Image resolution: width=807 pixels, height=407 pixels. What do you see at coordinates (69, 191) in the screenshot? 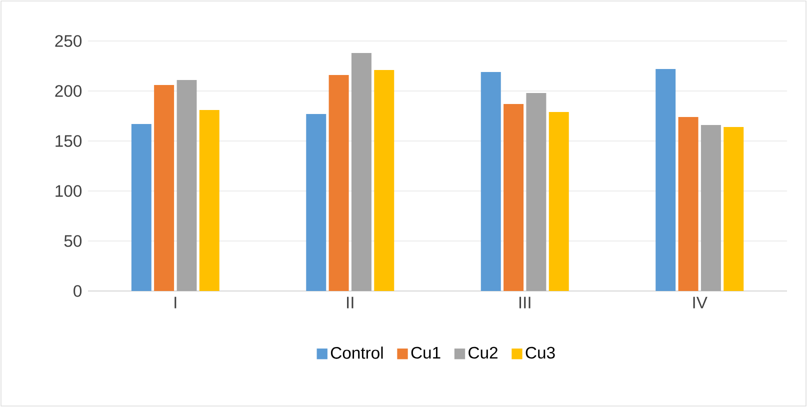
I see `y-tick-label: 100` at bounding box center [69, 191].